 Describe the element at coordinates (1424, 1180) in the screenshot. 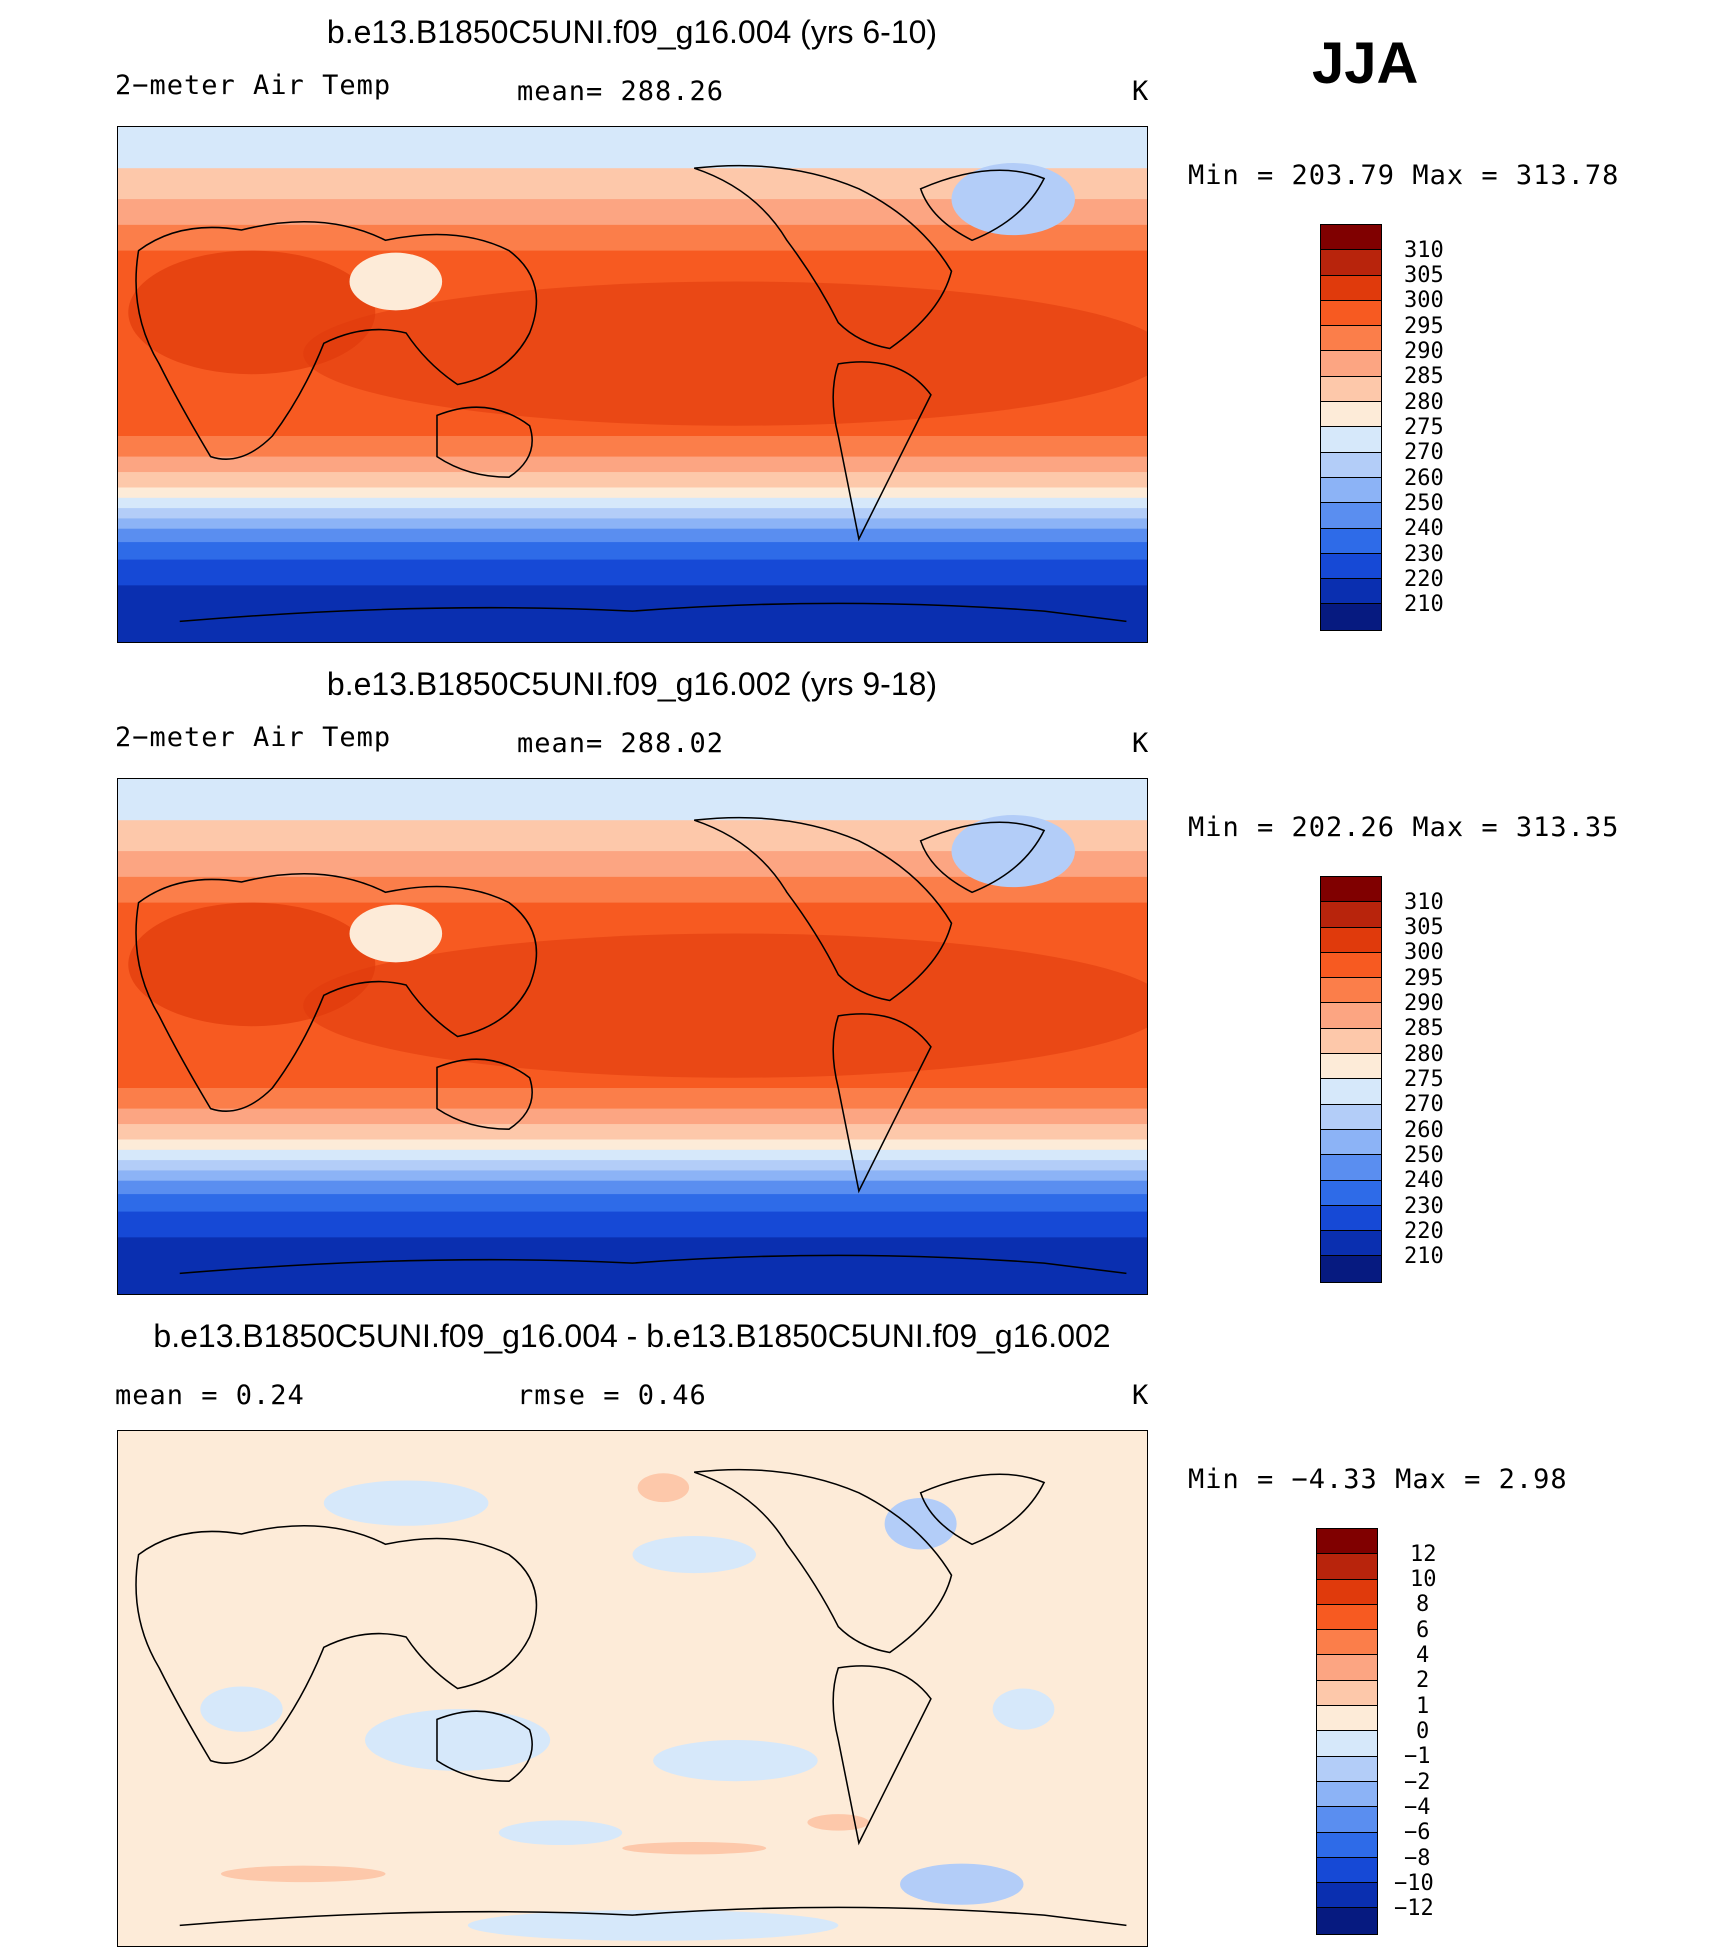

I see `colorbar-tick-label: 240` at that location.